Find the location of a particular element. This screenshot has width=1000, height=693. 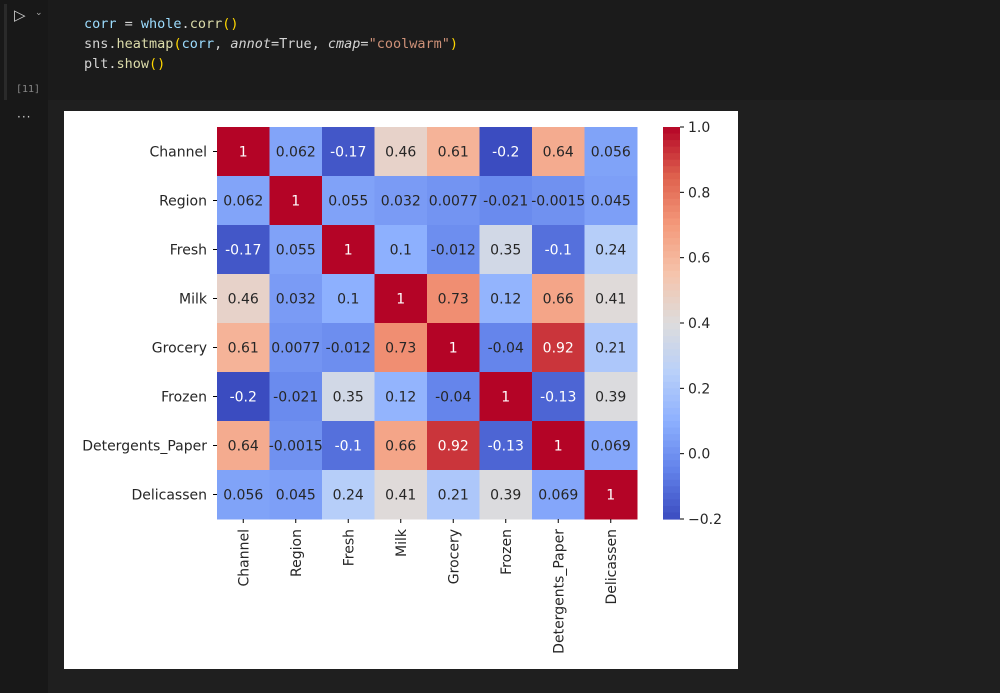

cell-annotation: -0.17 is located at coordinates (348, 153).